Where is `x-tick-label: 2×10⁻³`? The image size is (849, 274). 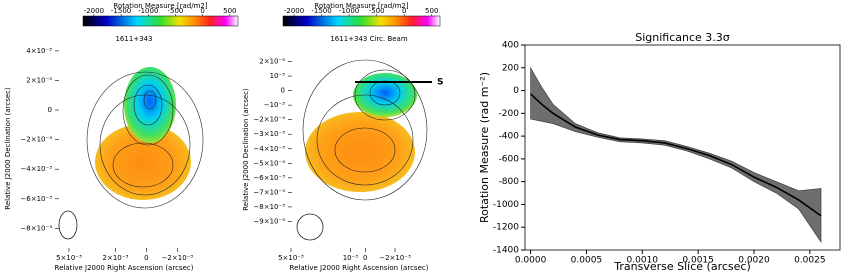
x-tick-label: 2×10⁻³ is located at coordinates (116, 258).